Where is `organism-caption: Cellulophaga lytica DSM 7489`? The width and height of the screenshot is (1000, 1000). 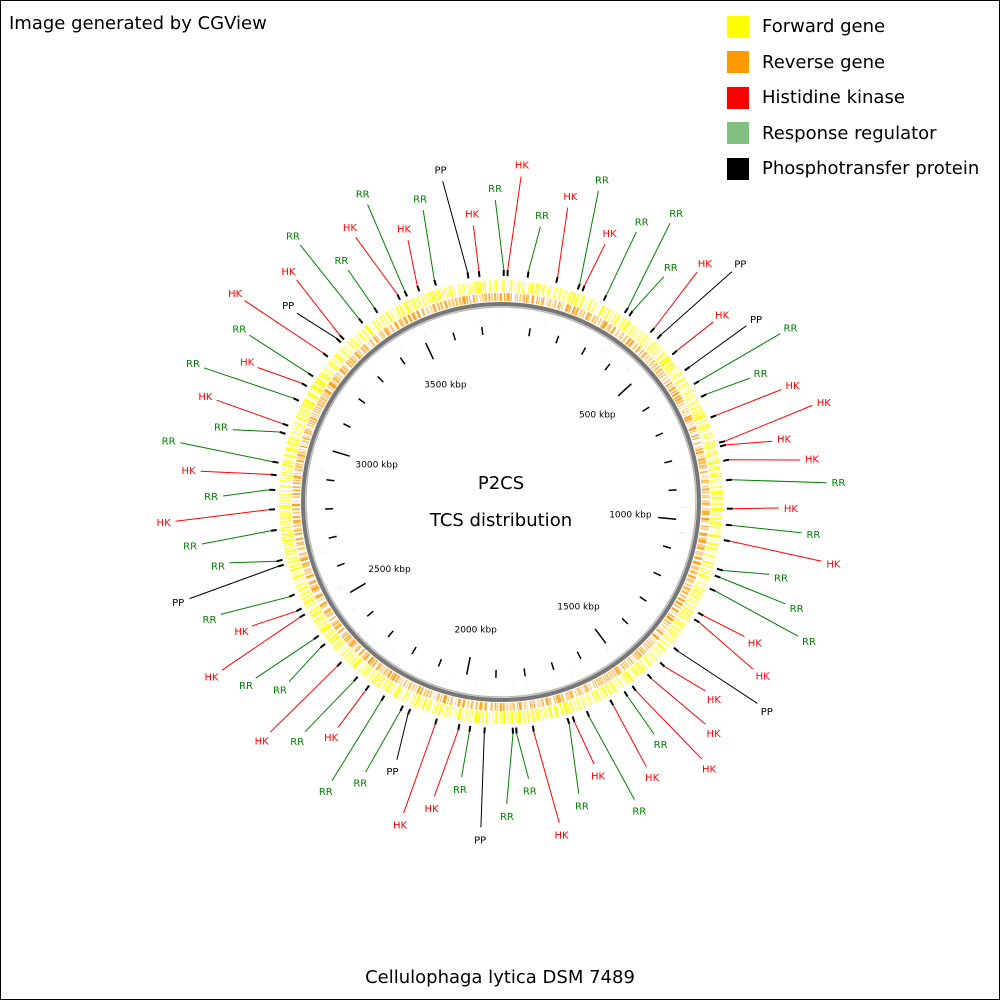
organism-caption: Cellulophaga lytica DSM 7489 is located at coordinates (500, 977).